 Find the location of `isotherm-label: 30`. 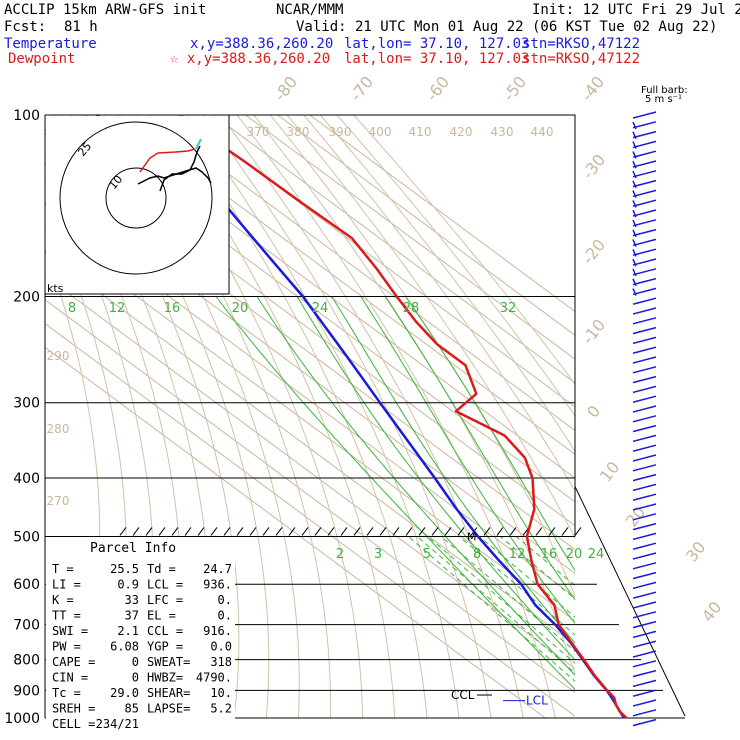

isotherm-label: 30 is located at coordinates (696, 552).